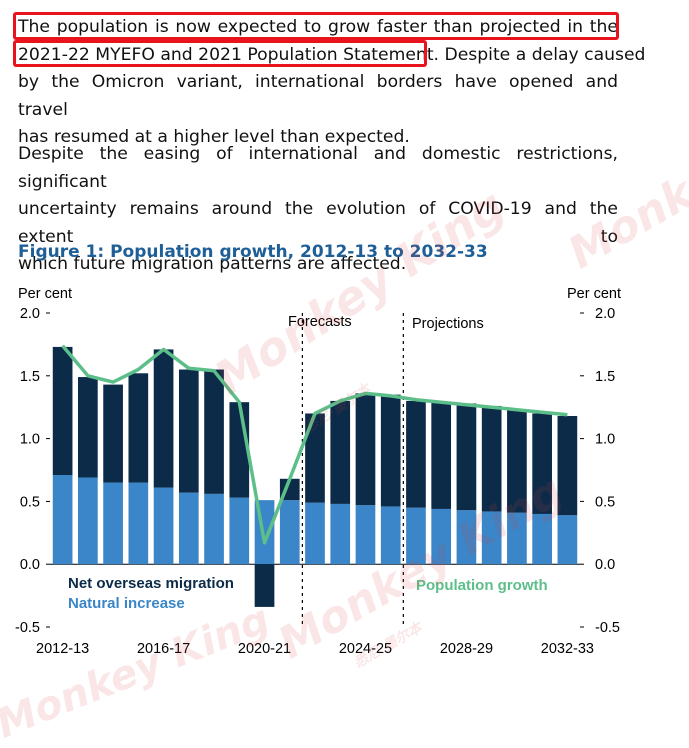  I want to click on y-tick-label-right: 0.0, so click(605, 565).